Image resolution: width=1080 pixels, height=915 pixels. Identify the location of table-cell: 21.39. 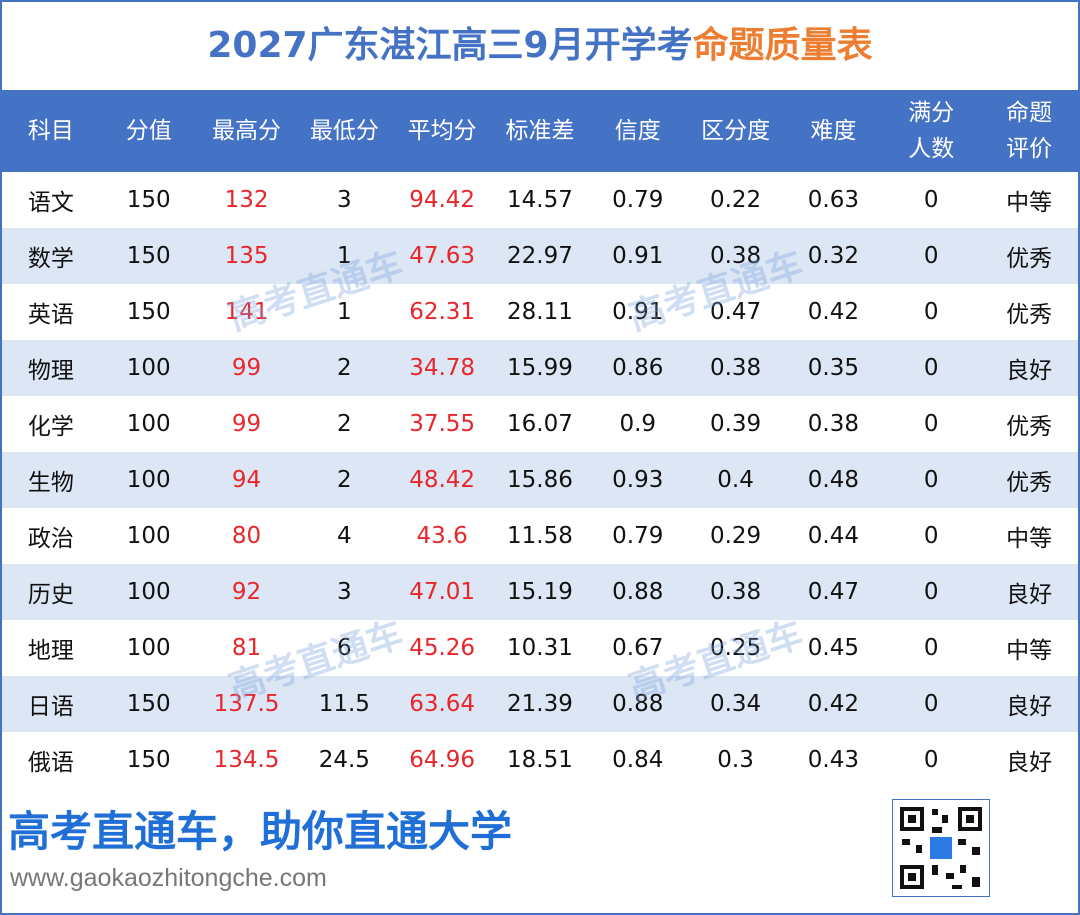
(540, 704).